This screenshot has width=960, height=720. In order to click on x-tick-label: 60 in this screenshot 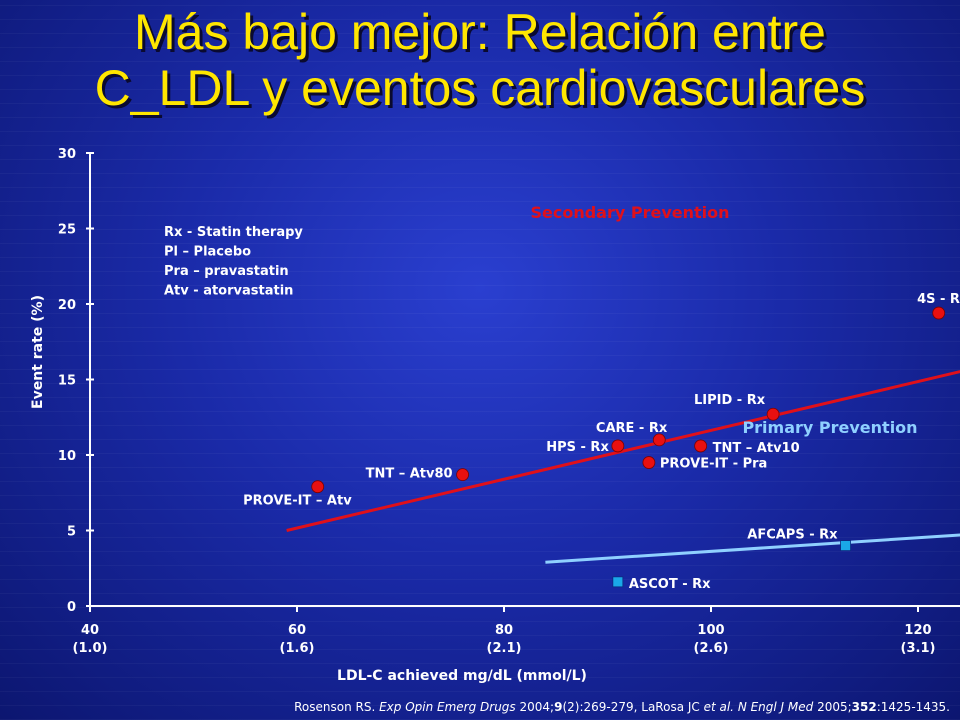, I will do `click(297, 630)`.